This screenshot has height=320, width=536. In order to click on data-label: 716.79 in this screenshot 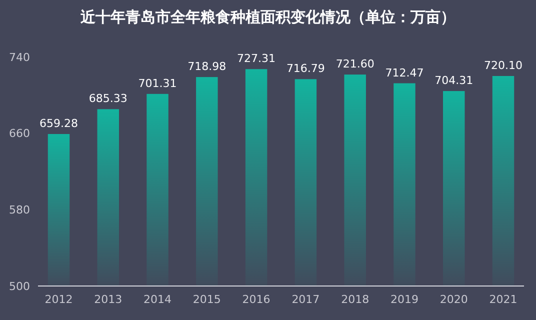, I will do `click(305, 69)`.